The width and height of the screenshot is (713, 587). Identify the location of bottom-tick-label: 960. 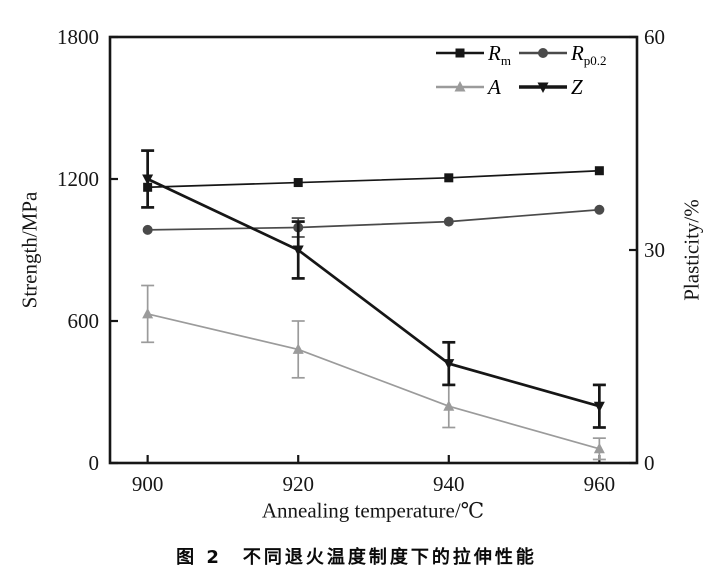
(600, 484).